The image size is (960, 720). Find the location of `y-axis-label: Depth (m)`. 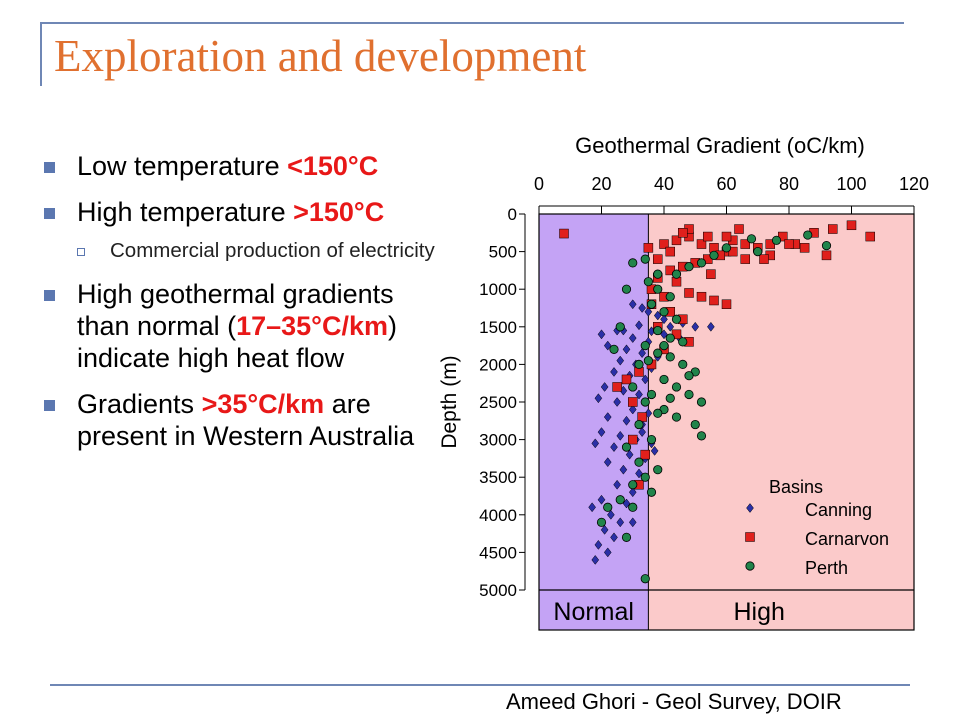

y-axis-label: Depth (m) is located at coordinates (449, 401).